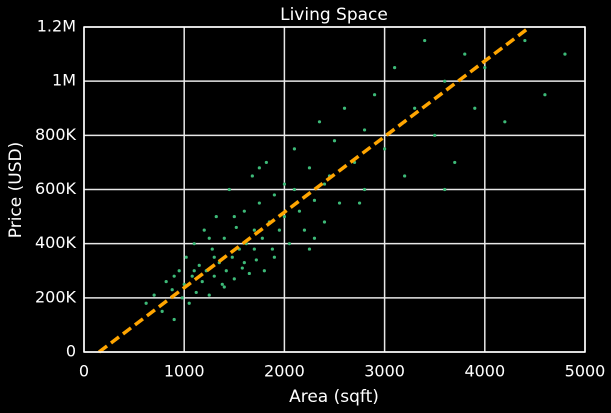 This screenshot has width=611, height=413. Describe the element at coordinates (484, 371) in the screenshot. I see `x-tick-label: 4000` at that location.